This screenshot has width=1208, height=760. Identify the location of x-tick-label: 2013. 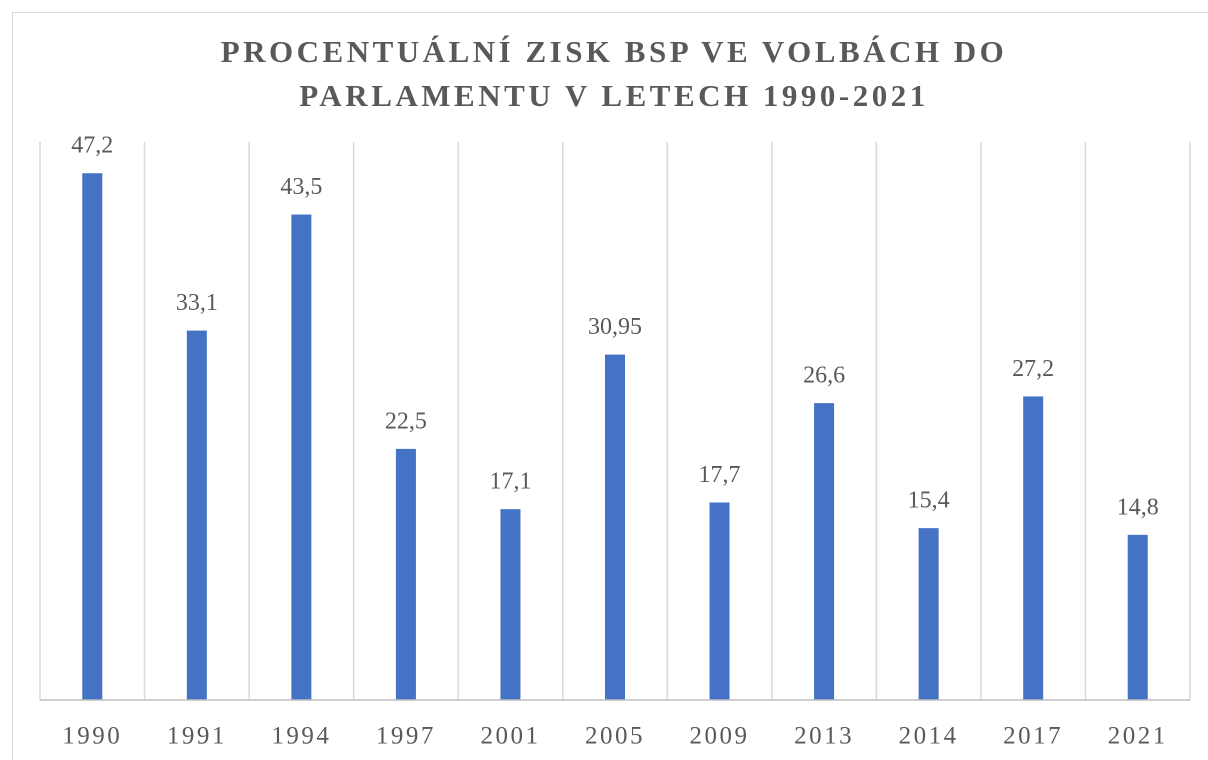
(824, 736).